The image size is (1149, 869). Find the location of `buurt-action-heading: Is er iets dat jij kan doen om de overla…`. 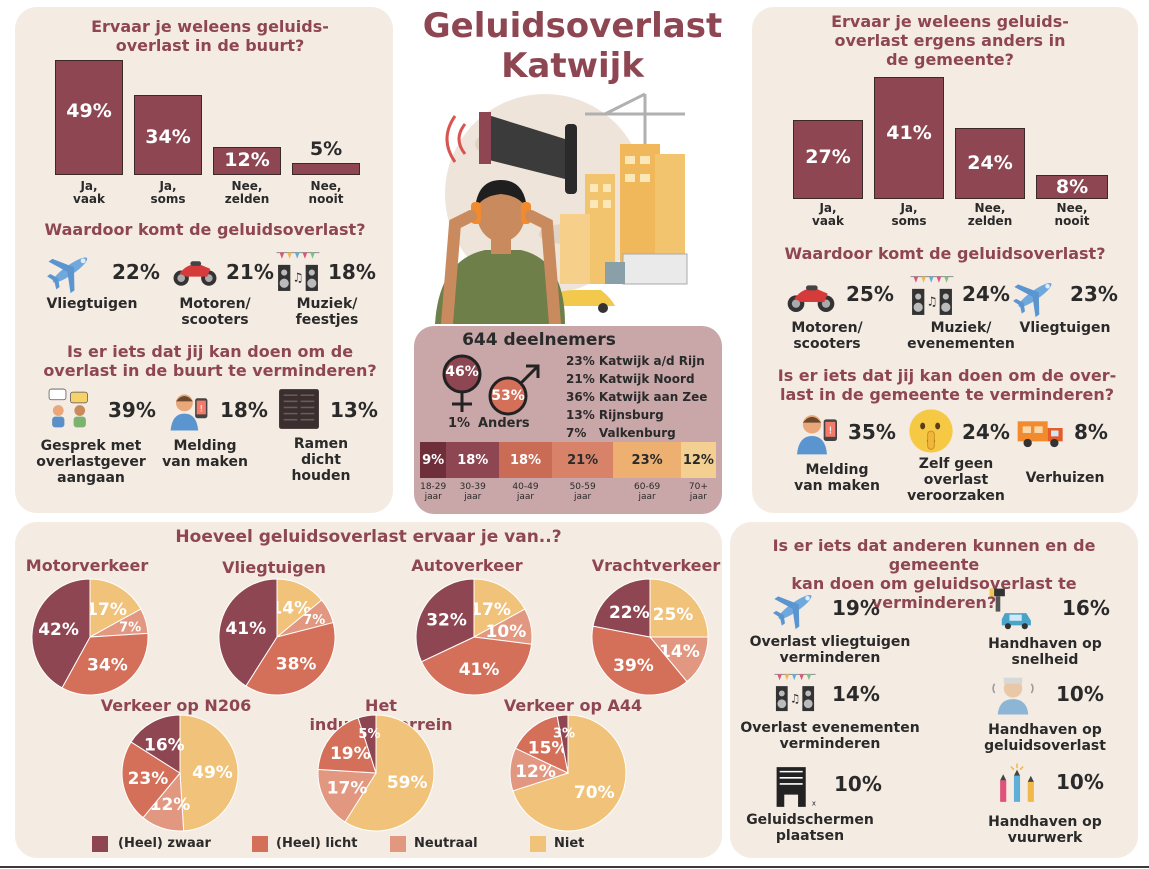

buurt-action-heading: Is er iets dat jij kan doen om de overla… is located at coordinates (210, 361).